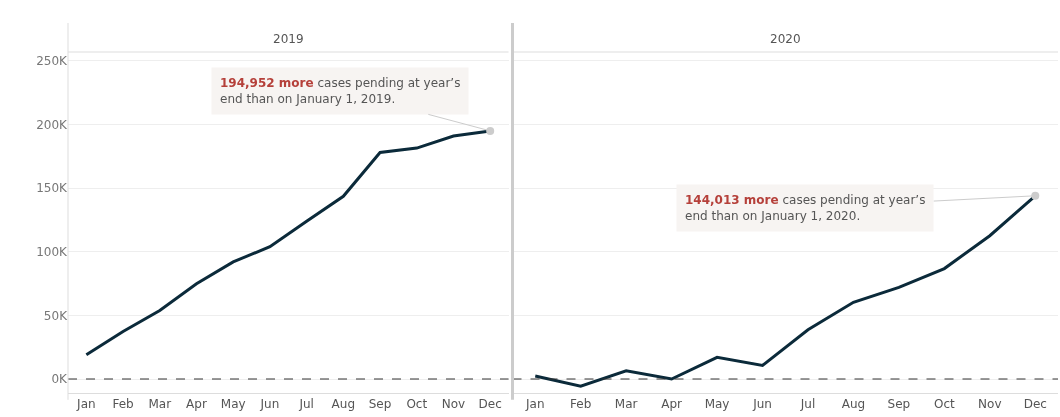  What do you see at coordinates (52, 188) in the screenshot?
I see `y-tick-label: 150K` at bounding box center [52, 188].